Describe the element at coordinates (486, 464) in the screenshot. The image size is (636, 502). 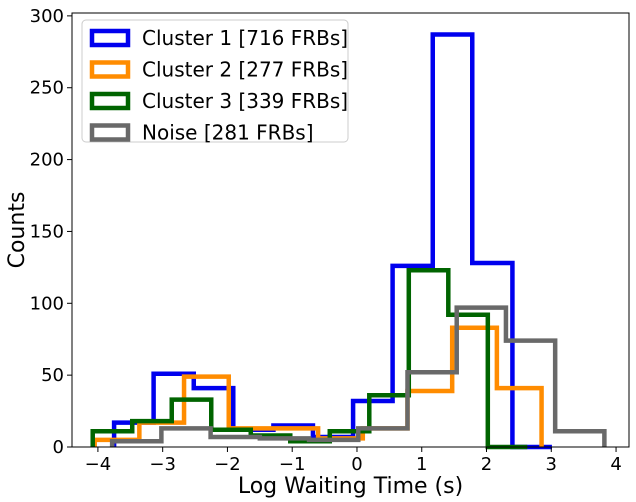
I see `x-tick-label: 2` at that location.